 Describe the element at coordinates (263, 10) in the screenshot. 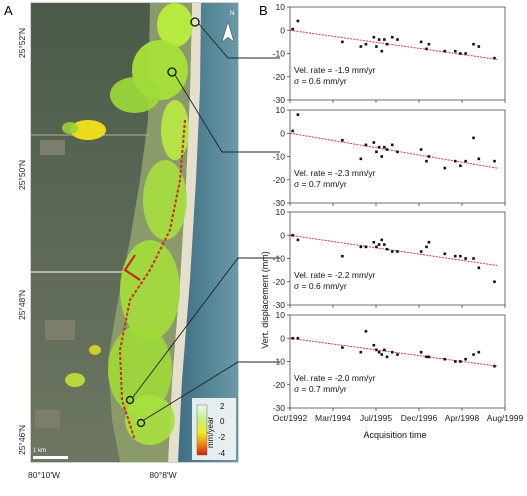

I see `panel-b-letter: B` at that location.